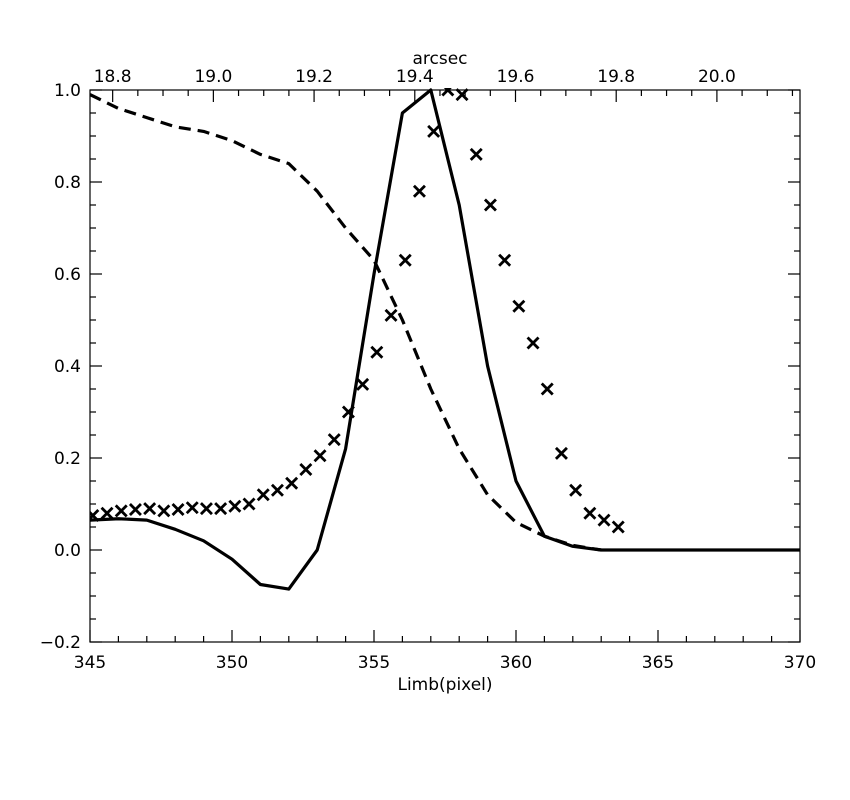 The image size is (850, 800). I want to click on y-tick-label: −0.2, so click(60, 643).